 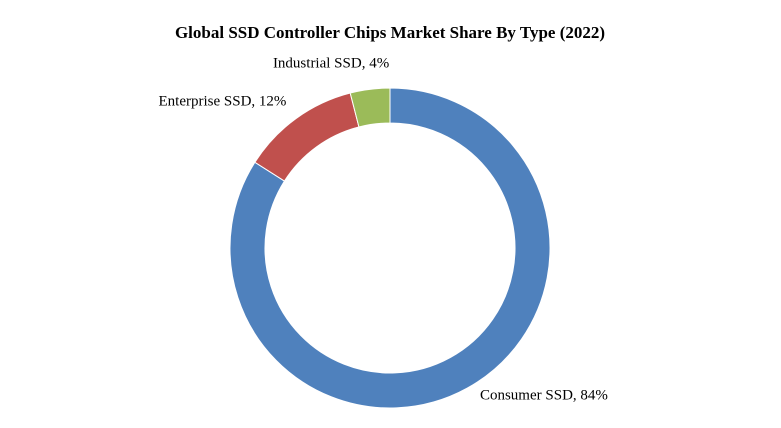 What do you see at coordinates (544, 395) in the screenshot?
I see `label-consumer-ssd: Consumer SSD, 84%` at bounding box center [544, 395].